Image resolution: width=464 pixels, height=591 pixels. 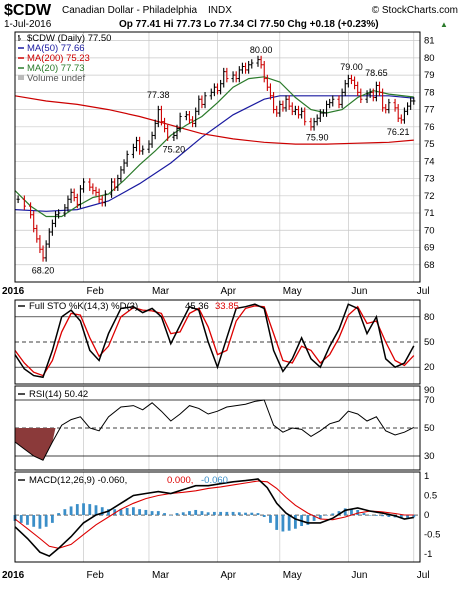 What do you see at coordinates (197, 306) in the screenshot?
I see `sto-legend-k: 45.36` at bounding box center [197, 306].